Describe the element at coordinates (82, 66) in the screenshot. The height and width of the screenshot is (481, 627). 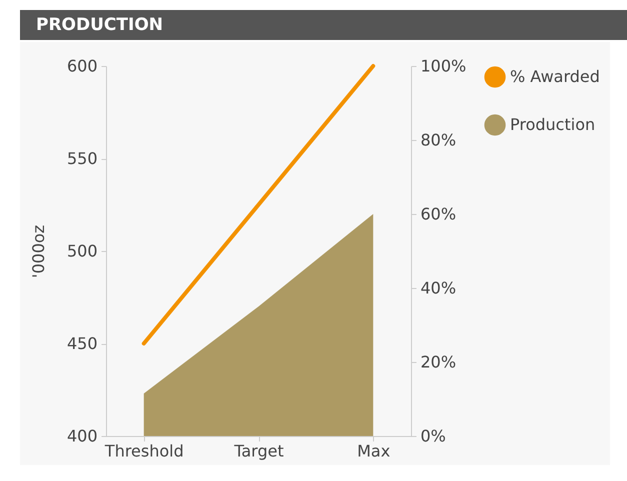
I see `y-tick-label: 600` at that location.